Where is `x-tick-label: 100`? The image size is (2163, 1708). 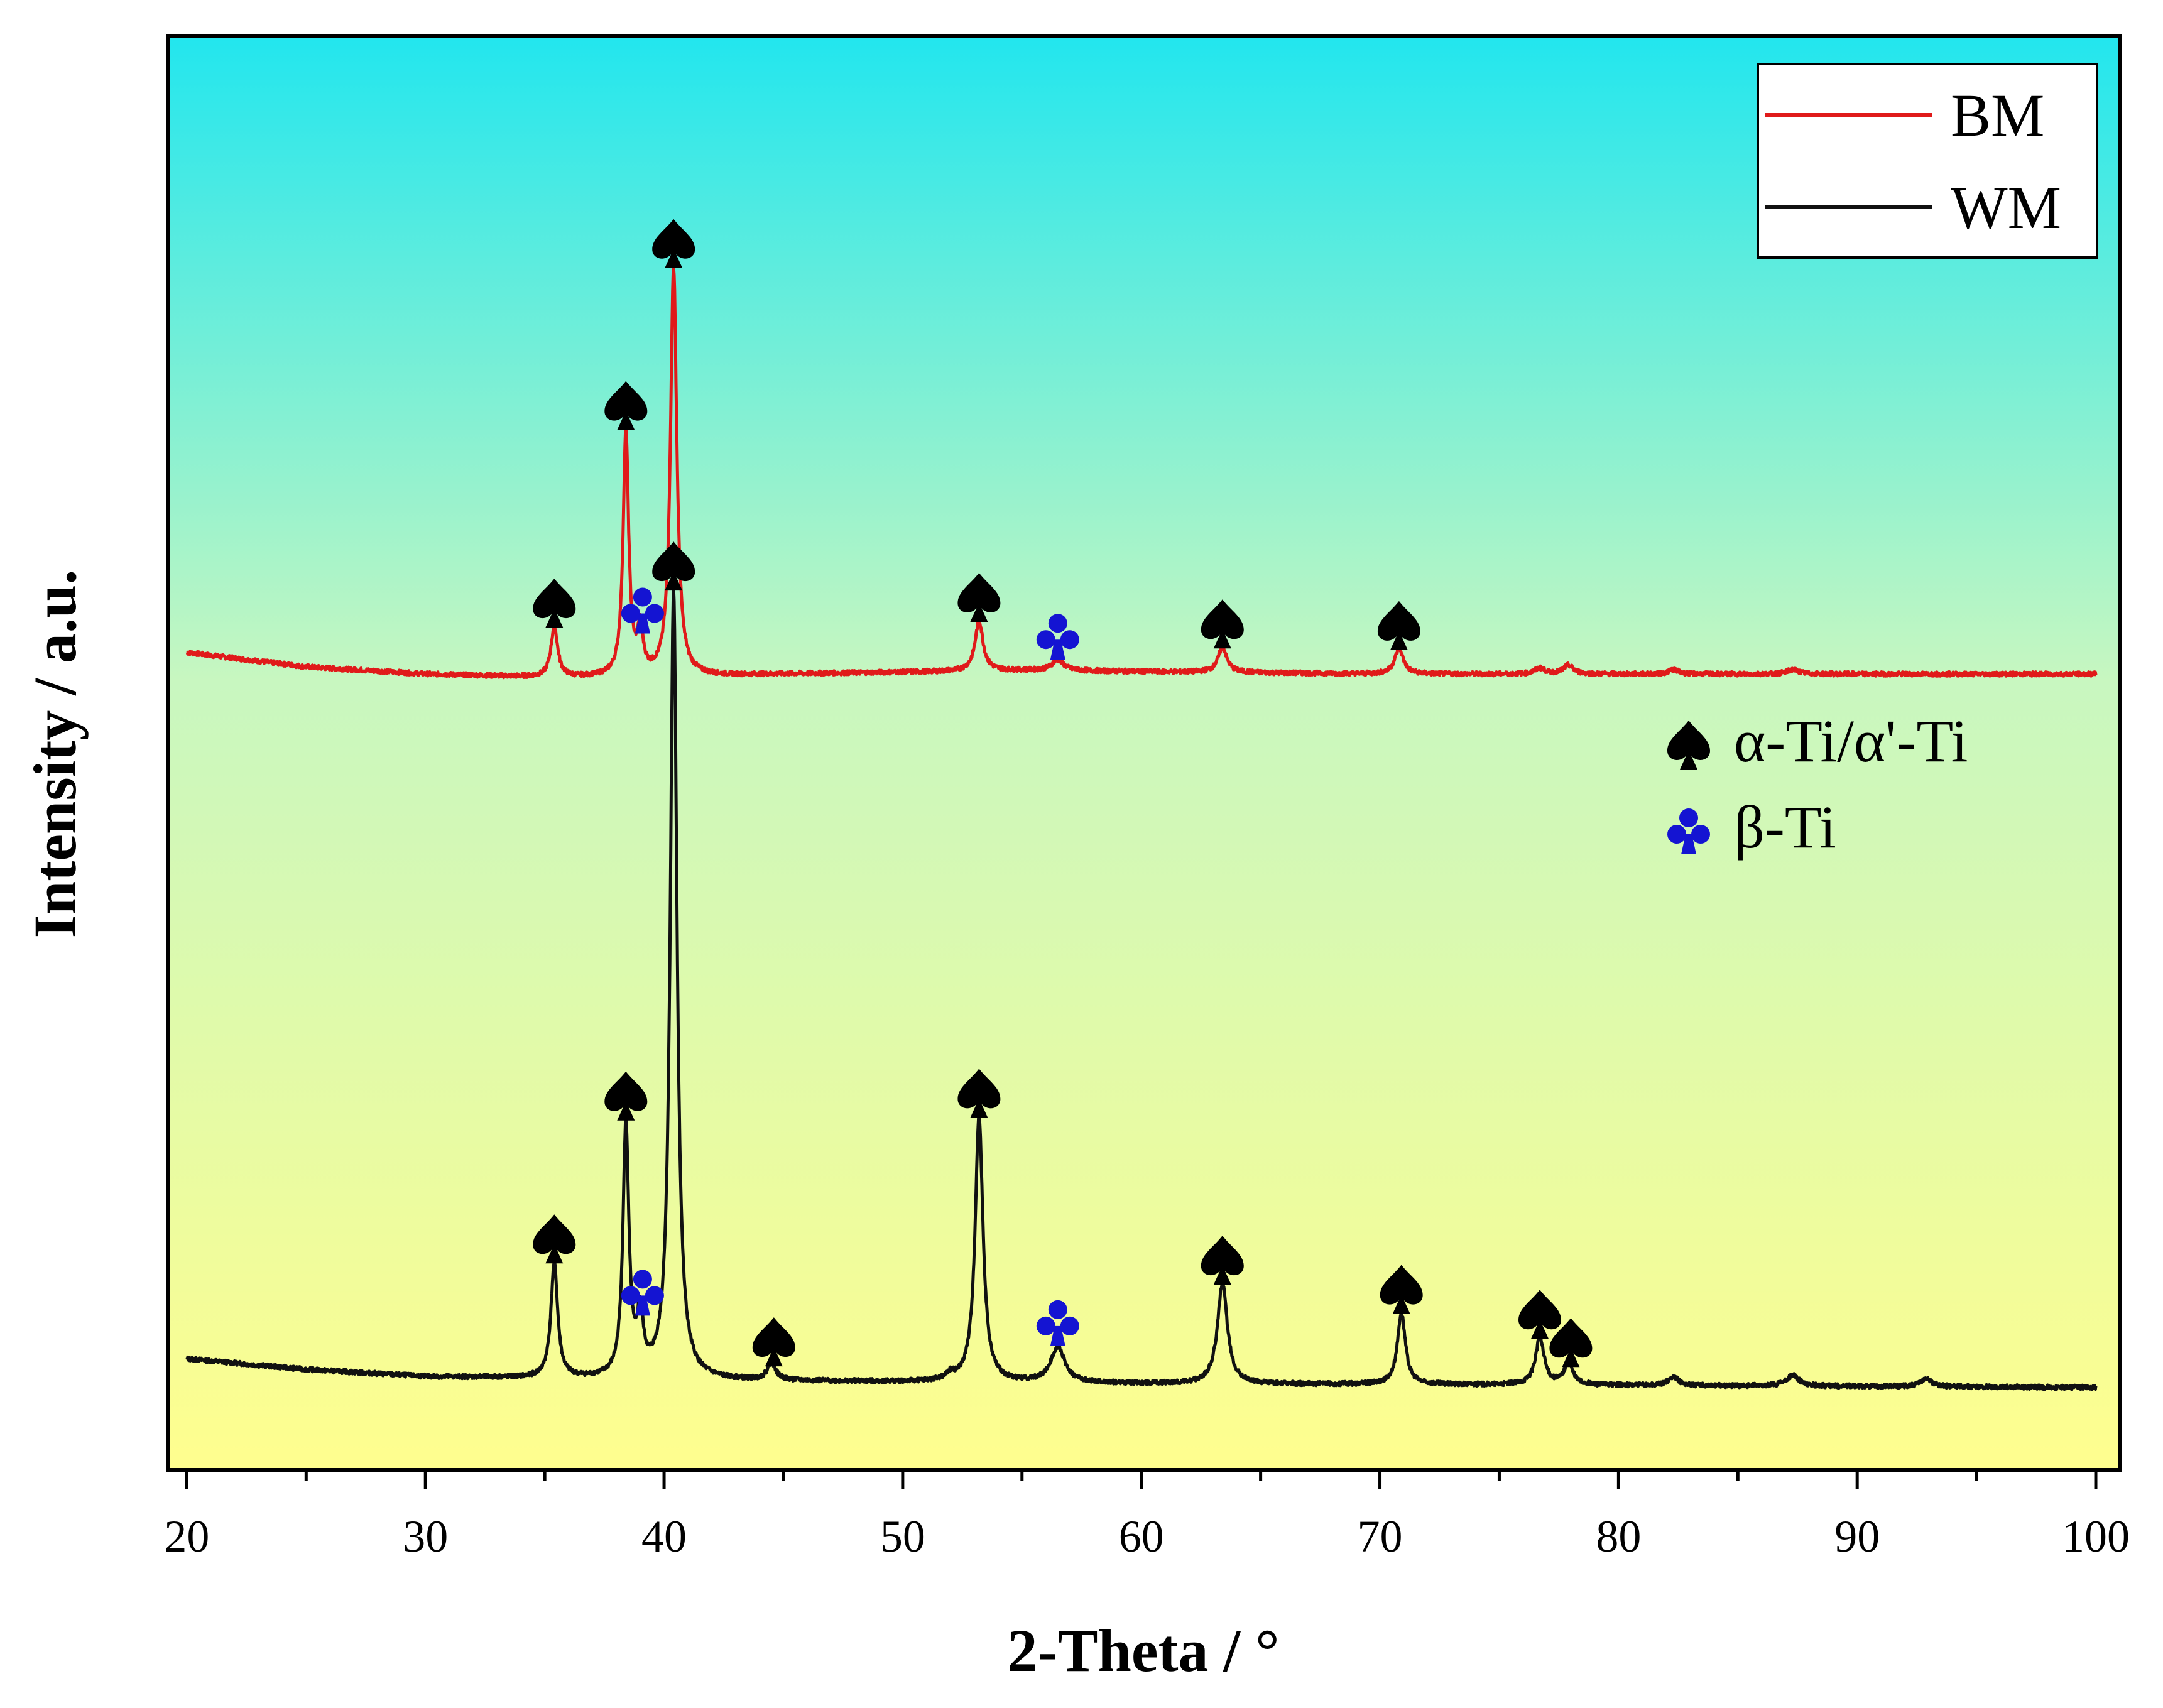
x-tick-label: 100 is located at coordinates (2096, 1536).